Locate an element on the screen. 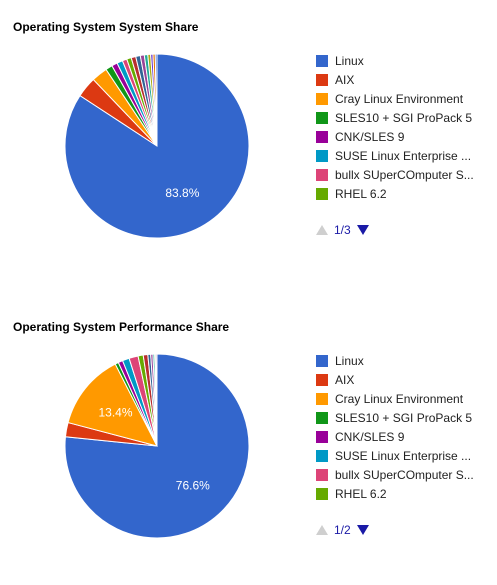 The image size is (497, 585). pie-slice-linux is located at coordinates (157, 446).